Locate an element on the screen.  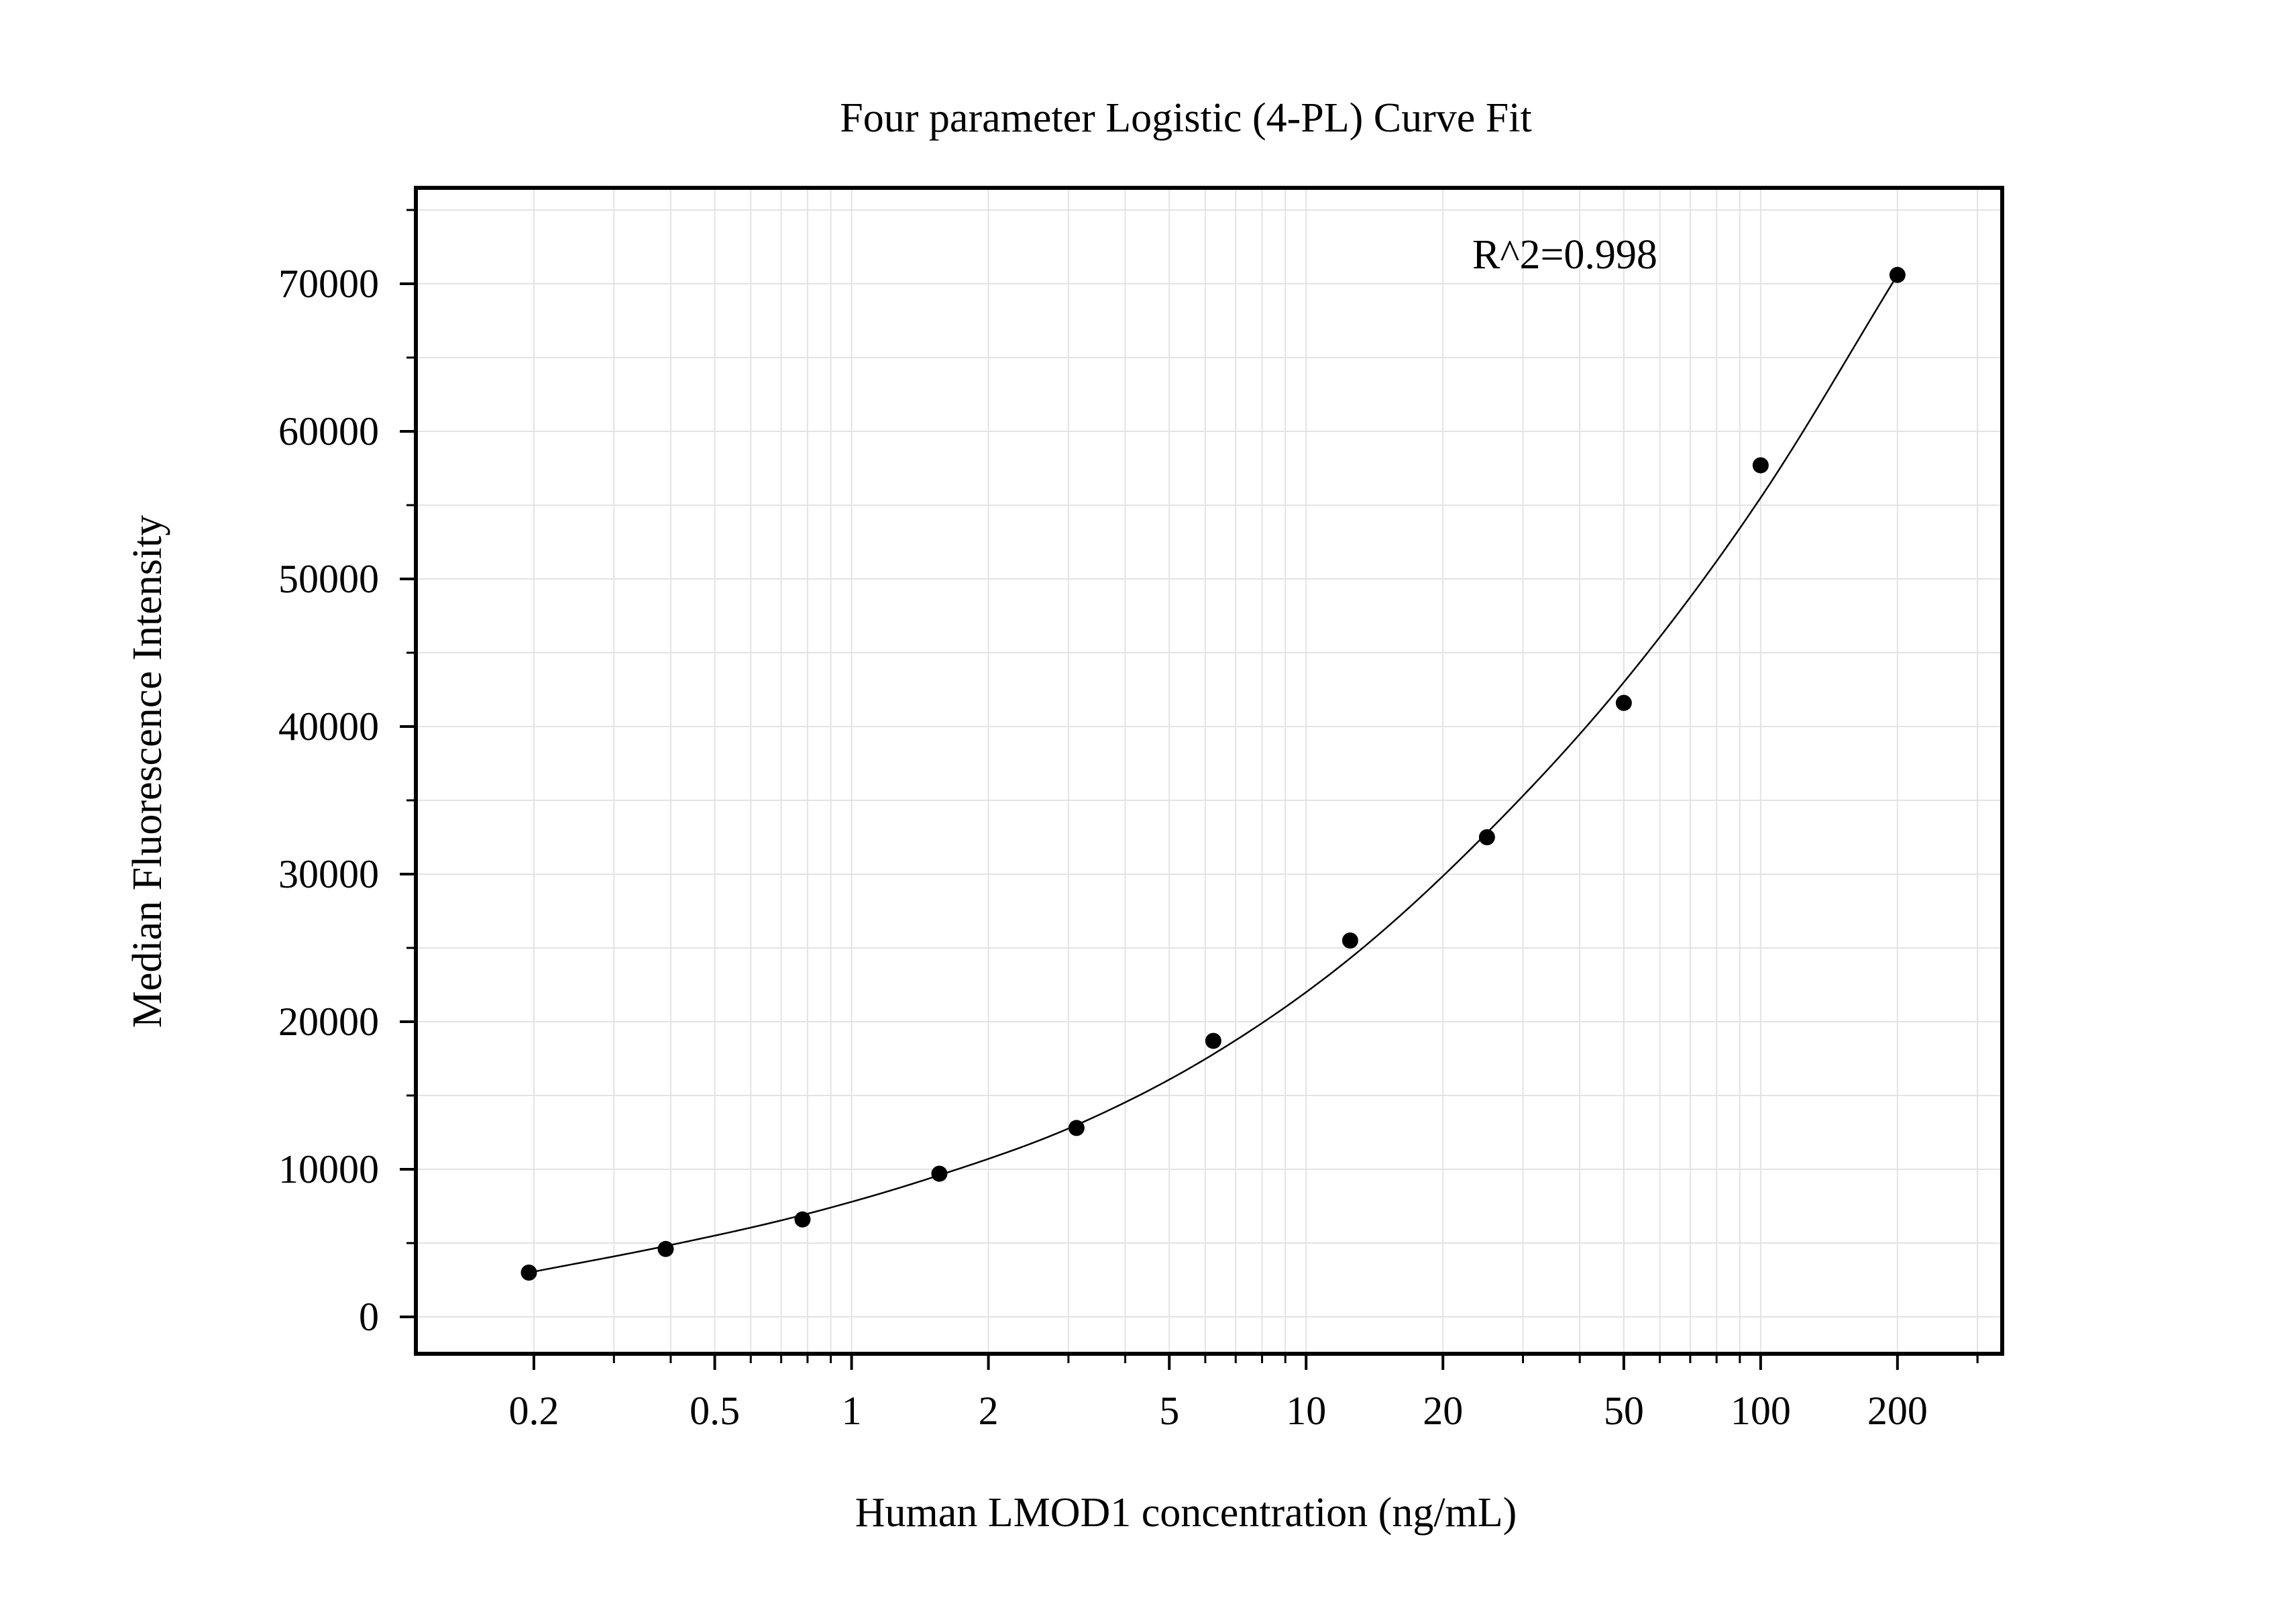
x-tick-label: 100 is located at coordinates (1761, 1411).